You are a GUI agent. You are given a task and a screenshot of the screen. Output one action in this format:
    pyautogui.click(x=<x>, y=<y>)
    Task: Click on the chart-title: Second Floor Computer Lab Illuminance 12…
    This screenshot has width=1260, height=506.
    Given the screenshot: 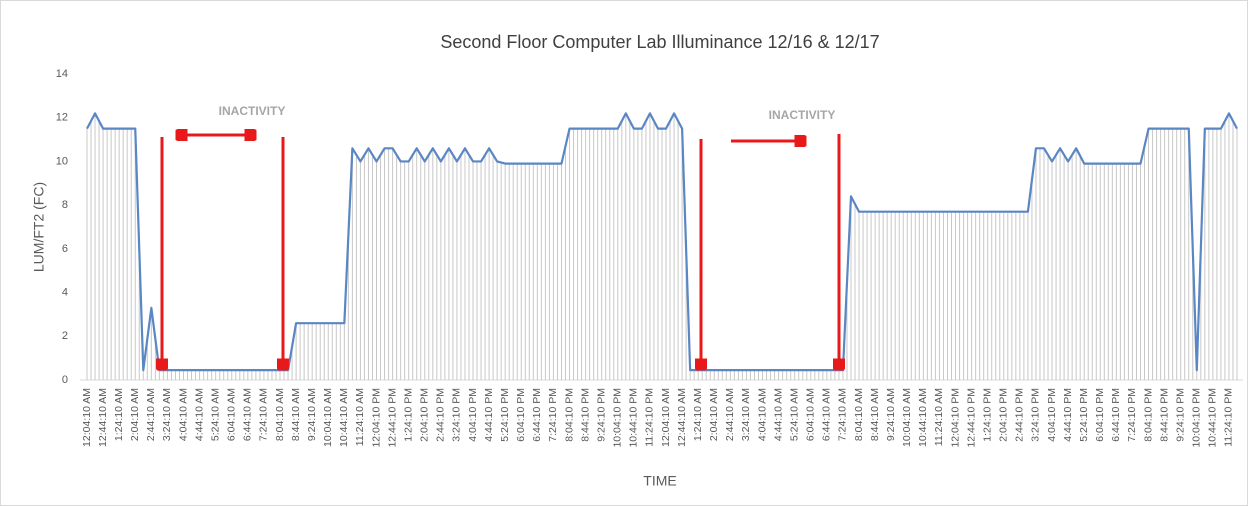 What is the action you would take?
    pyautogui.click(x=659, y=42)
    